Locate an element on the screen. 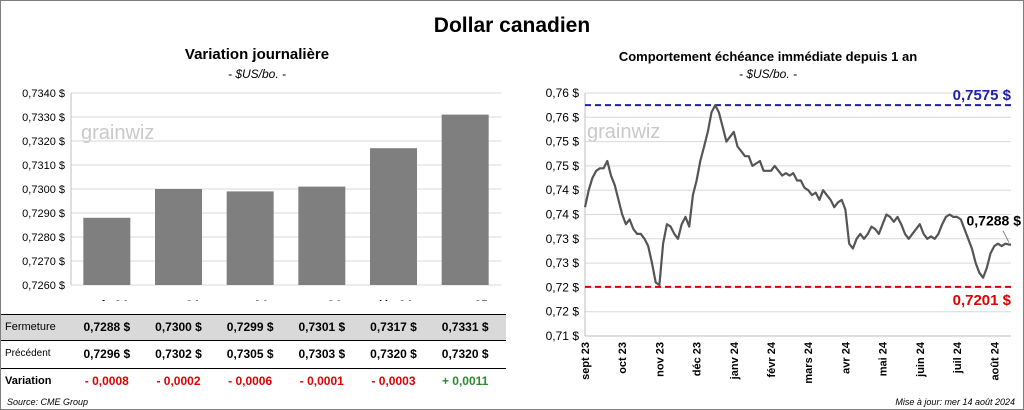 This screenshot has width=1024, height=410. y-tick-label: 0,7300 $ is located at coordinates (43, 190).